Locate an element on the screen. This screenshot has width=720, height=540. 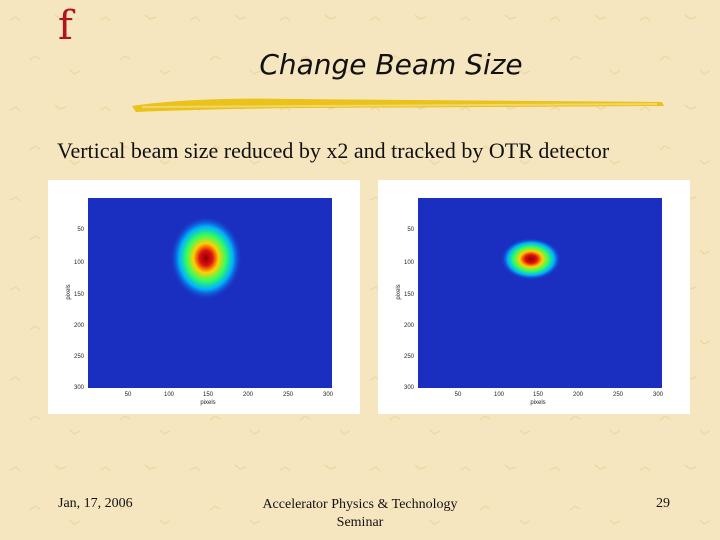
presentation-logo: f is located at coordinates (65, 26).